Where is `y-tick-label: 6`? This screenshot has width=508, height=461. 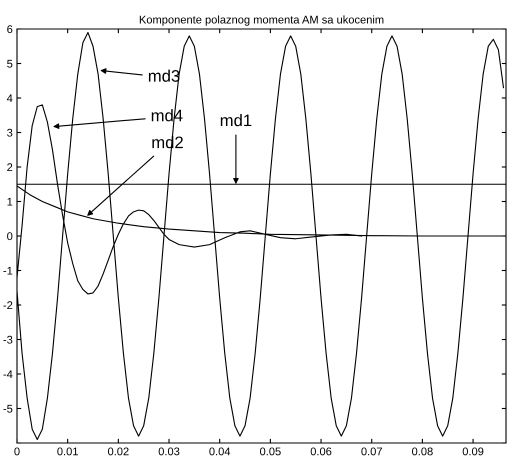 y-tick-label: 6 is located at coordinates (9, 29).